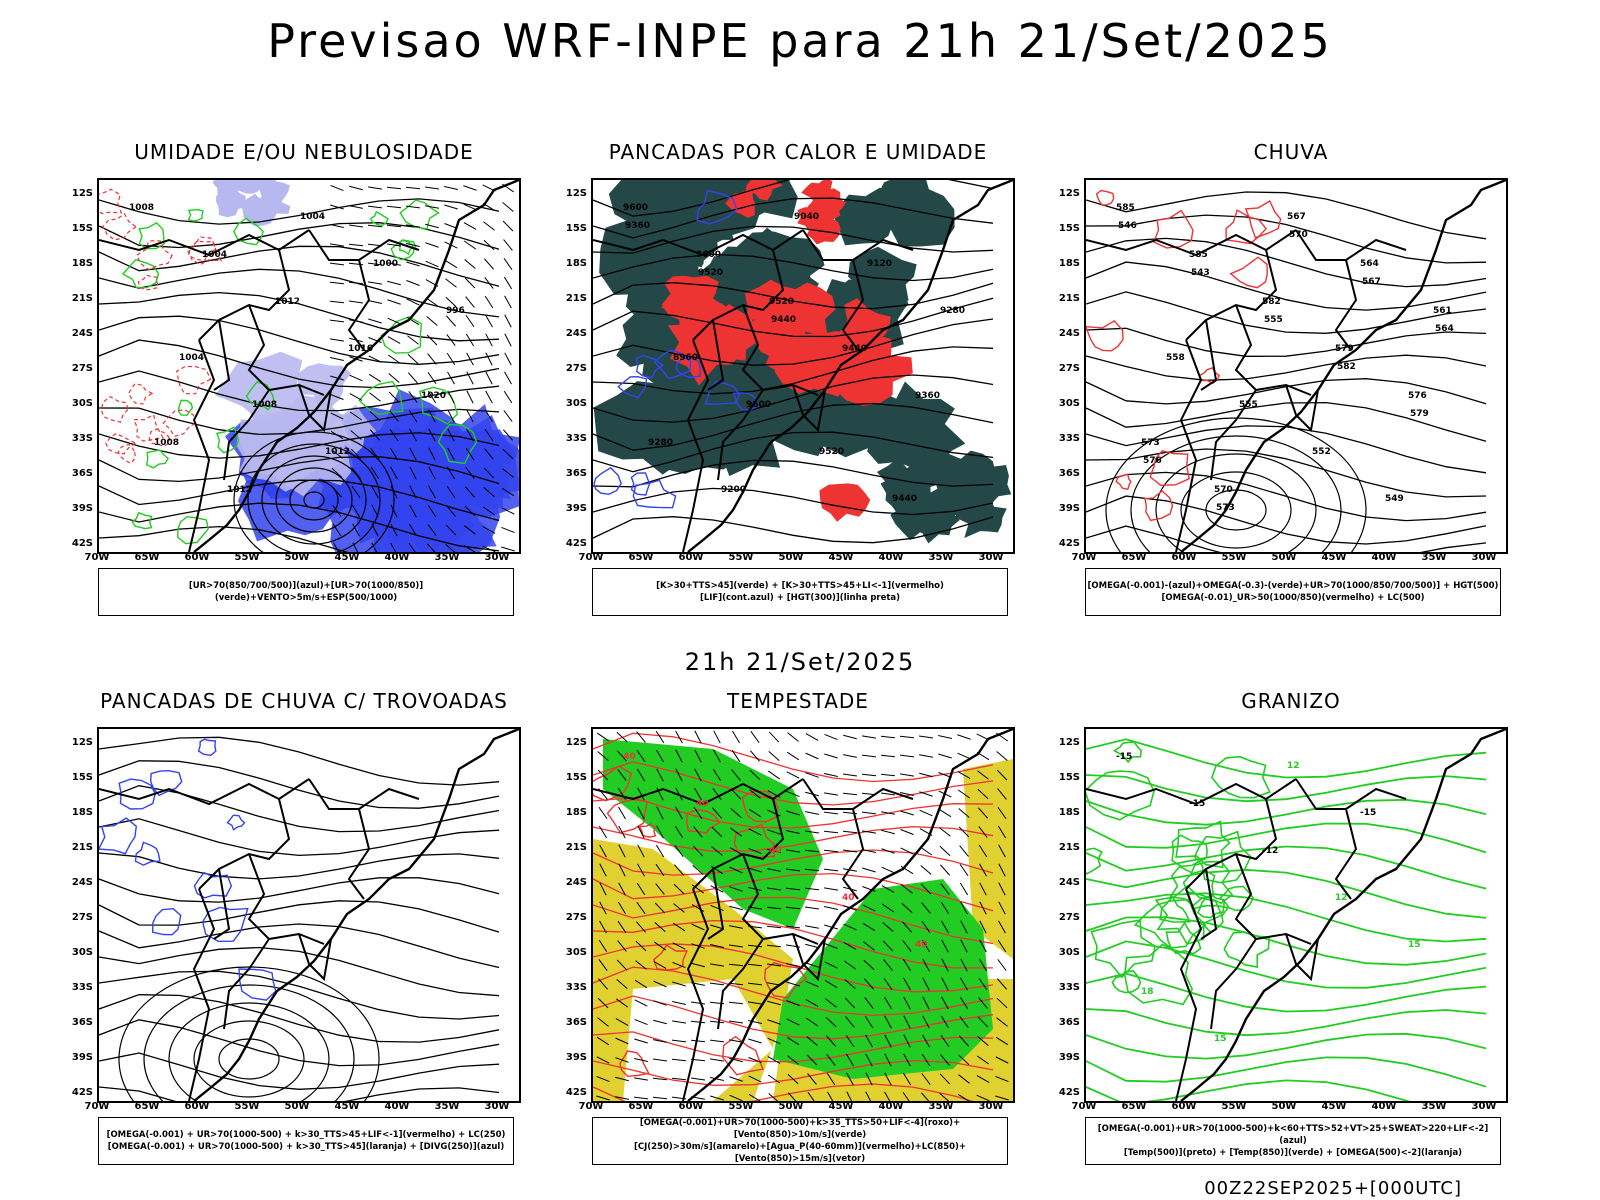 The height and width of the screenshot is (1200, 1600). Describe the element at coordinates (455, 311) in the screenshot. I see `contour-label: 996` at that location.